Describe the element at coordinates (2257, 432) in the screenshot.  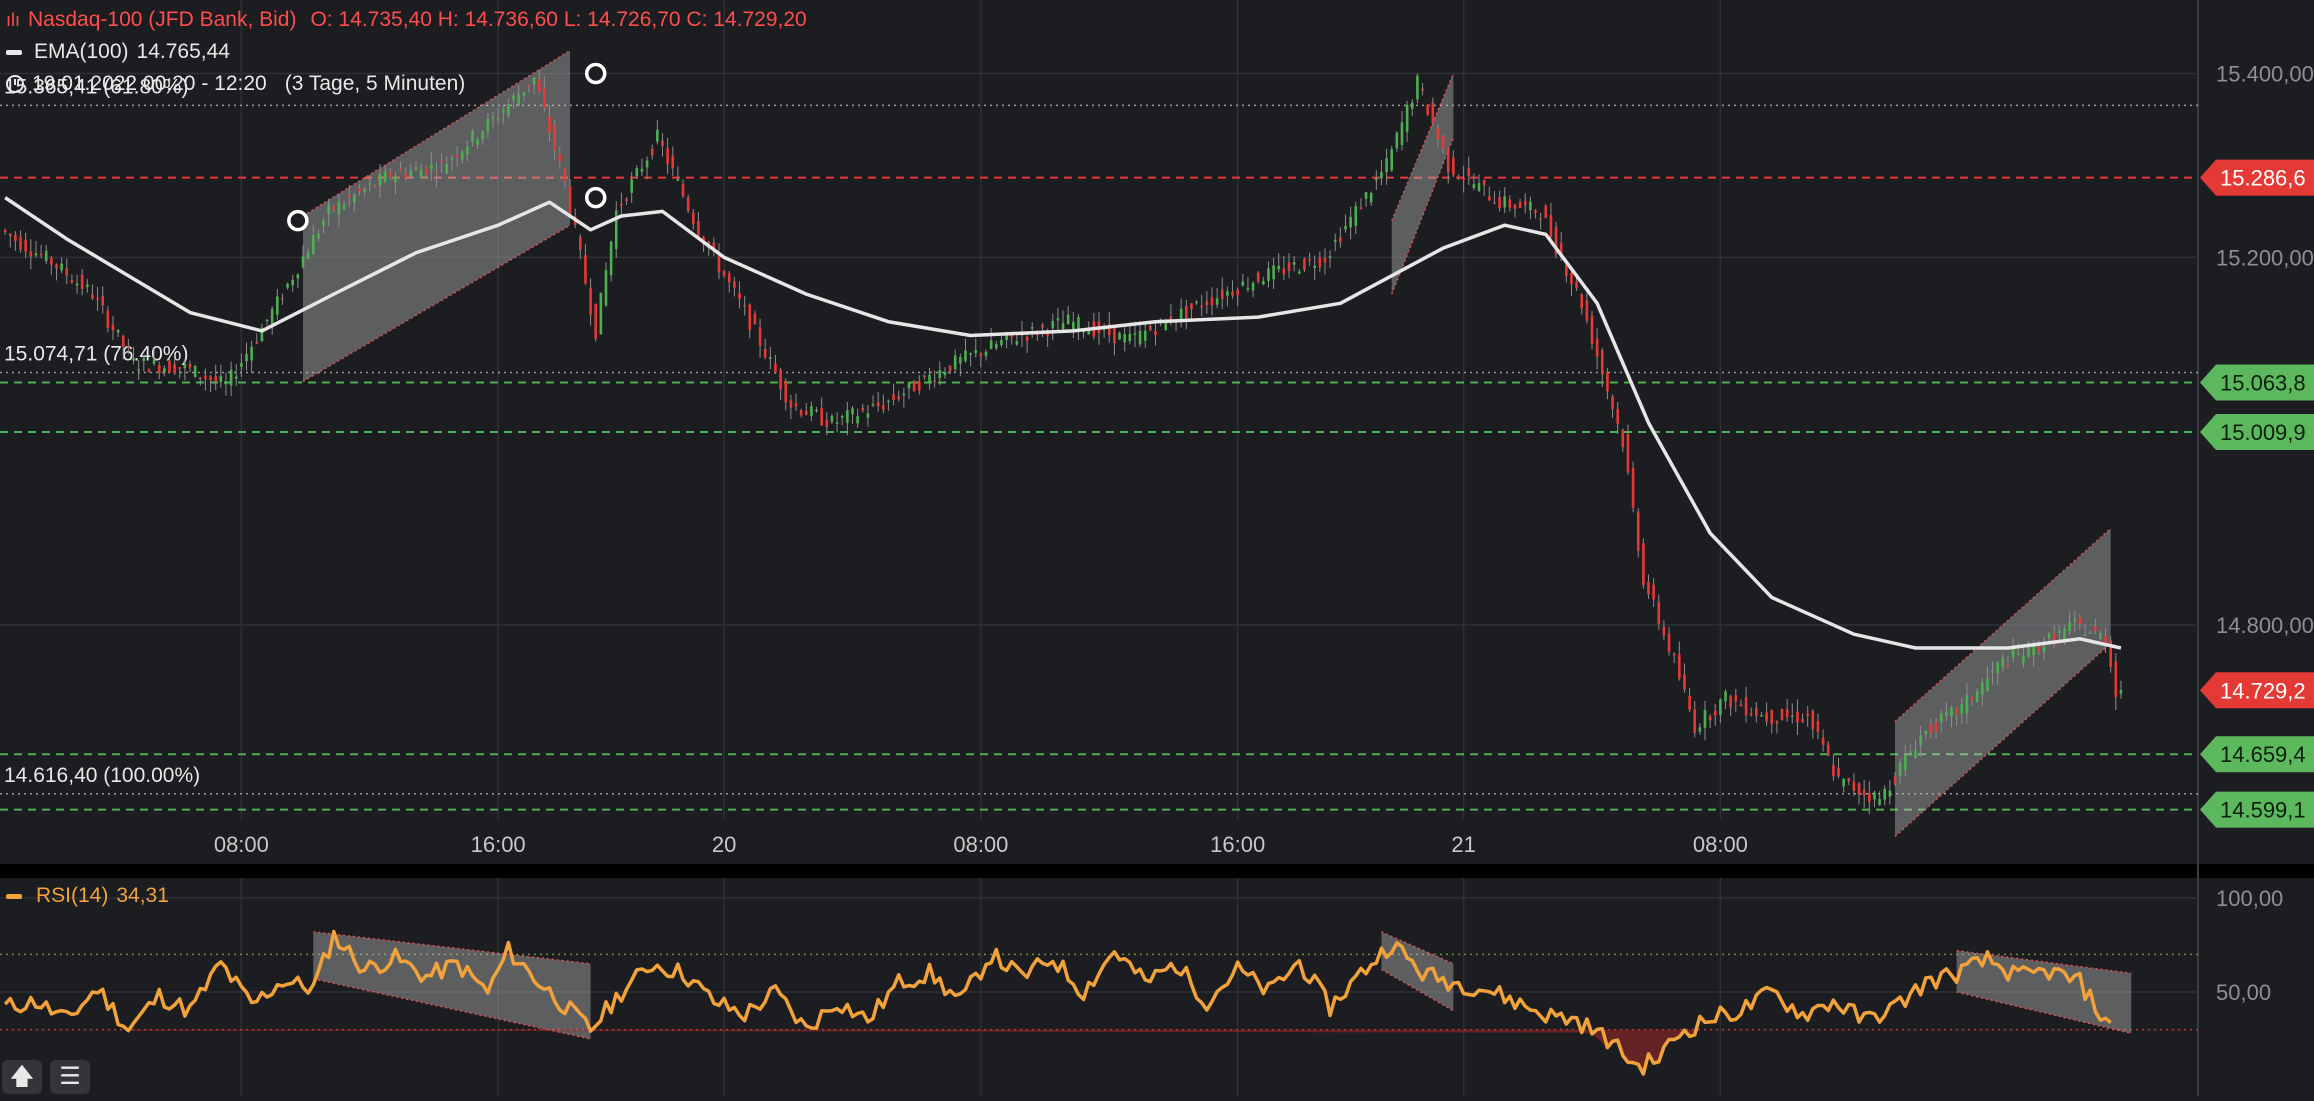
I see `support-price-tag-bg` at that location.